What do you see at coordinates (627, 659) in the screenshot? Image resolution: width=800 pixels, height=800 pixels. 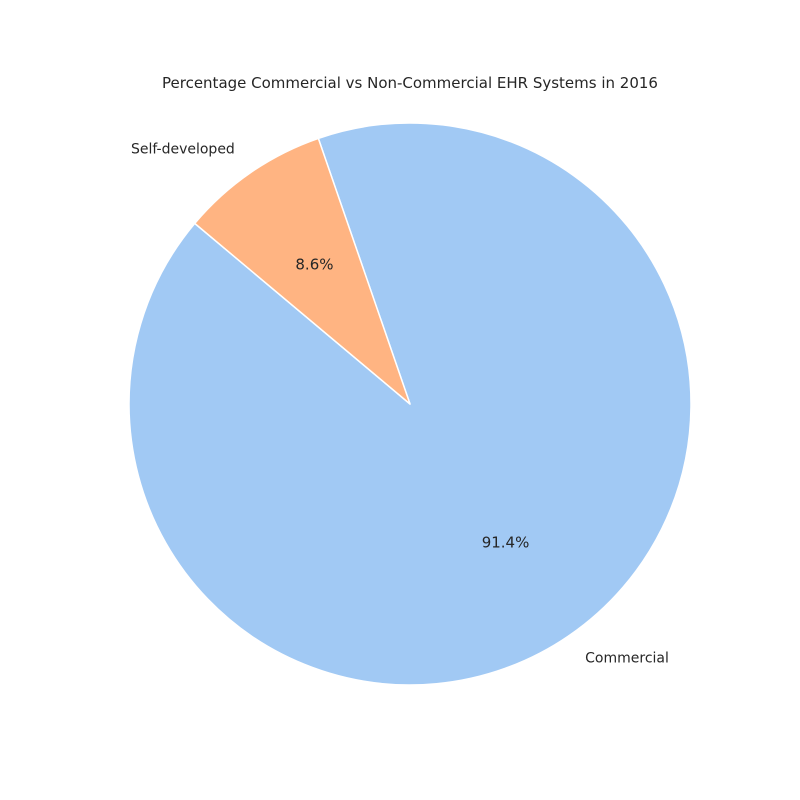 I see `slice-label: Commercial` at bounding box center [627, 659].